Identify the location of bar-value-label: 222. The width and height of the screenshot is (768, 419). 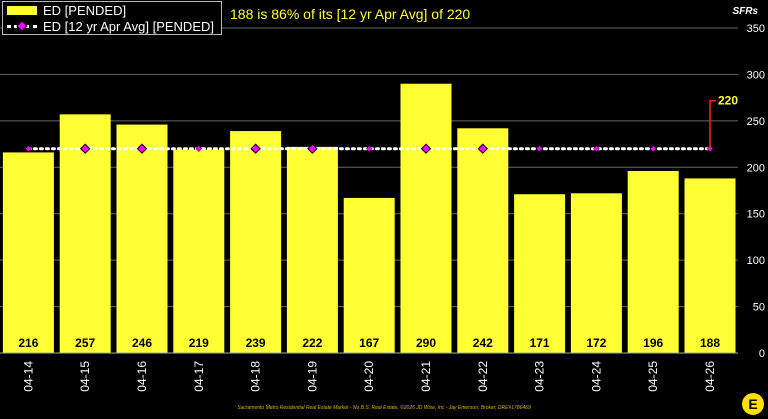
(312, 343).